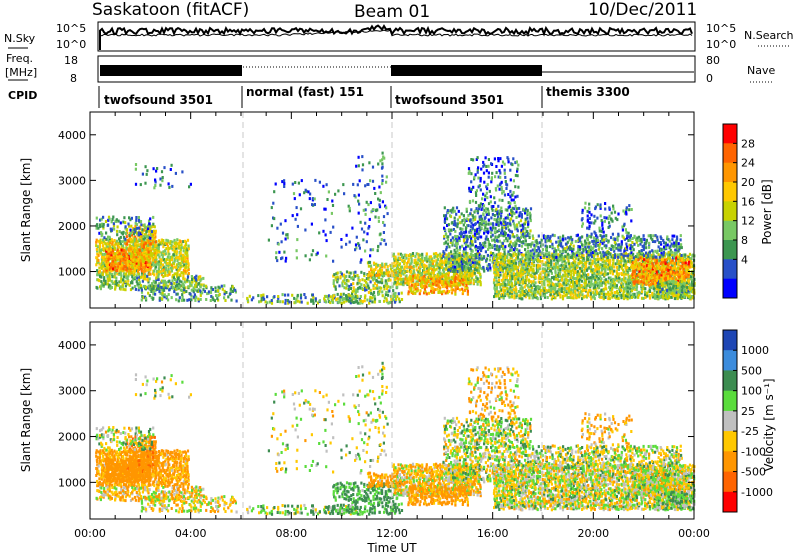 The image size is (800, 554). What do you see at coordinates (769, 35) in the screenshot?
I see `nsearch-label: N.Search` at bounding box center [769, 35].